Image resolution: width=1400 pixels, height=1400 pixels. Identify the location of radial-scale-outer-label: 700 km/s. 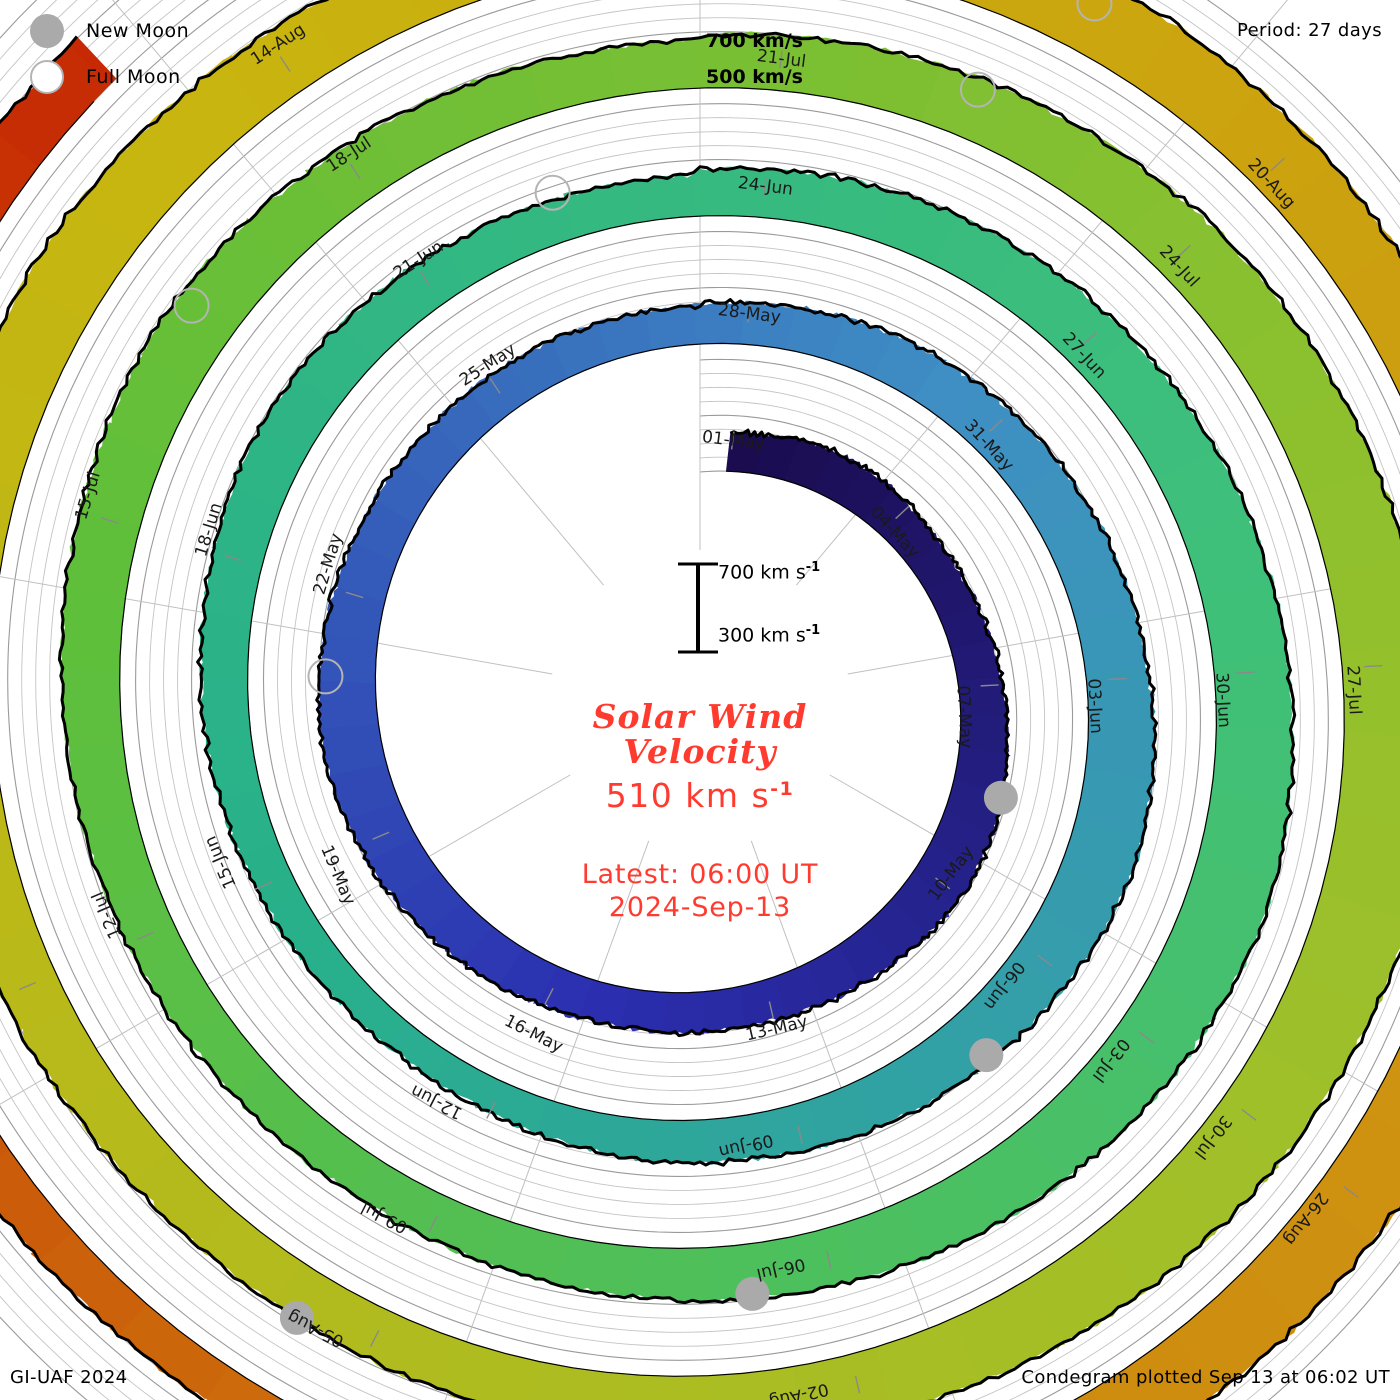
(754, 41).